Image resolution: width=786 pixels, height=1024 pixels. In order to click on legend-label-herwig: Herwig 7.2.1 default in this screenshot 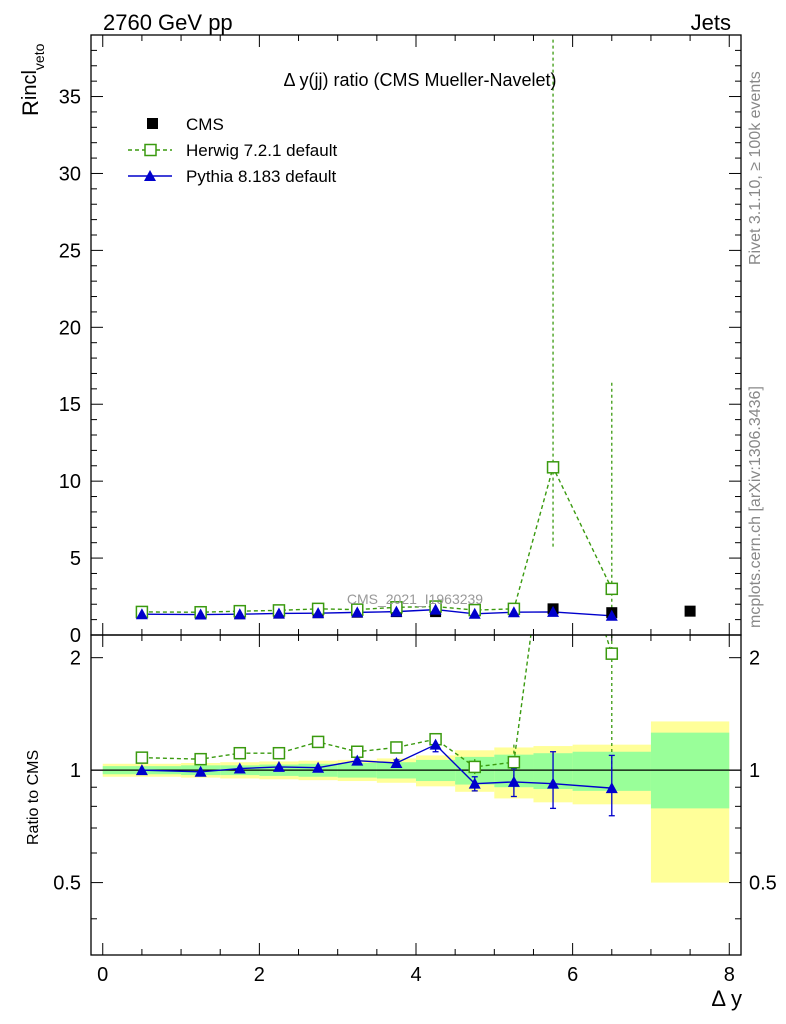, I will do `click(261, 150)`.